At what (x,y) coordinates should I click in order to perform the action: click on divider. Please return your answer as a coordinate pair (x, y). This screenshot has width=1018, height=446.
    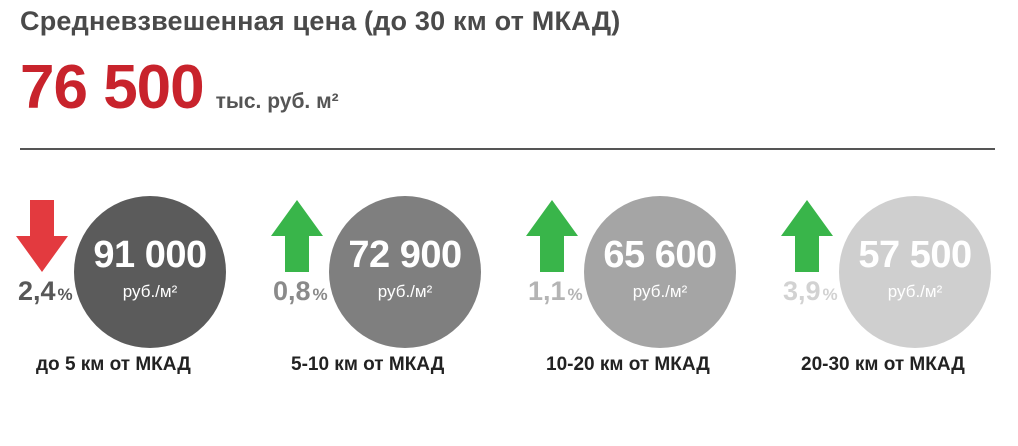
    Looking at the image, I should click on (507, 149).